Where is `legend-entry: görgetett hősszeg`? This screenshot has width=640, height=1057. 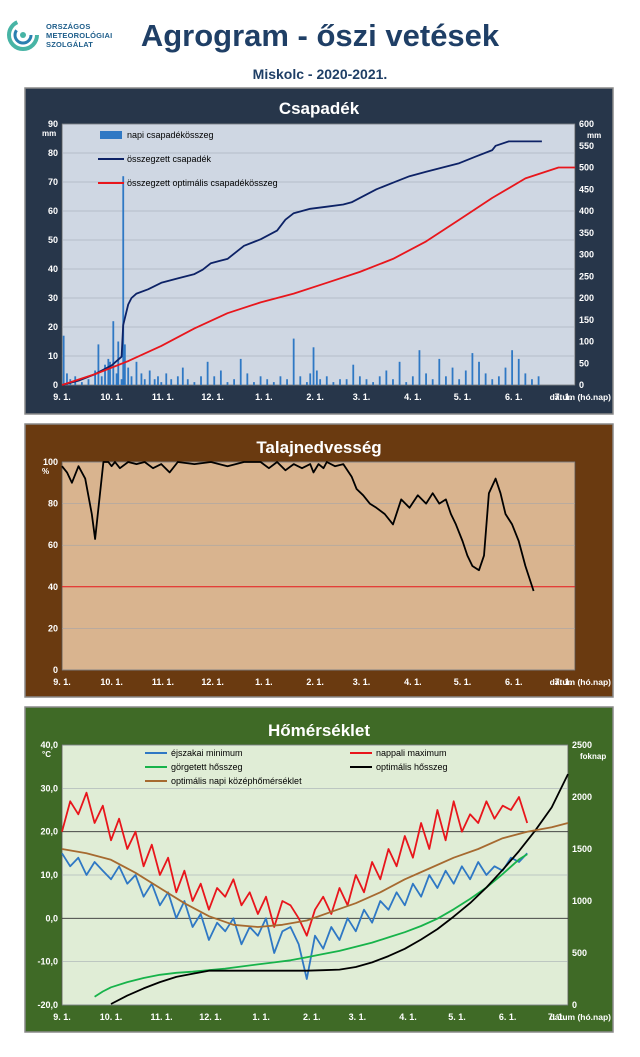
legend-entry: görgetett hősszeg is located at coordinates (207, 767).